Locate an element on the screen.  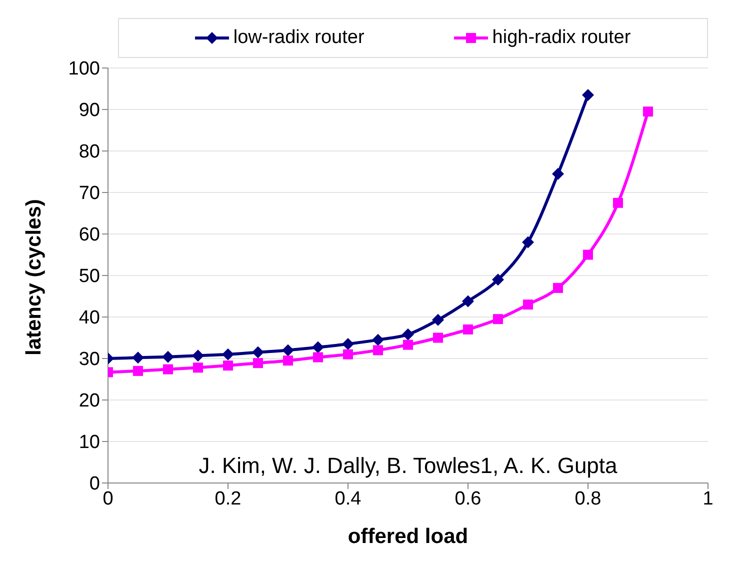
y-tick-label: 80 is located at coordinates (89, 152).